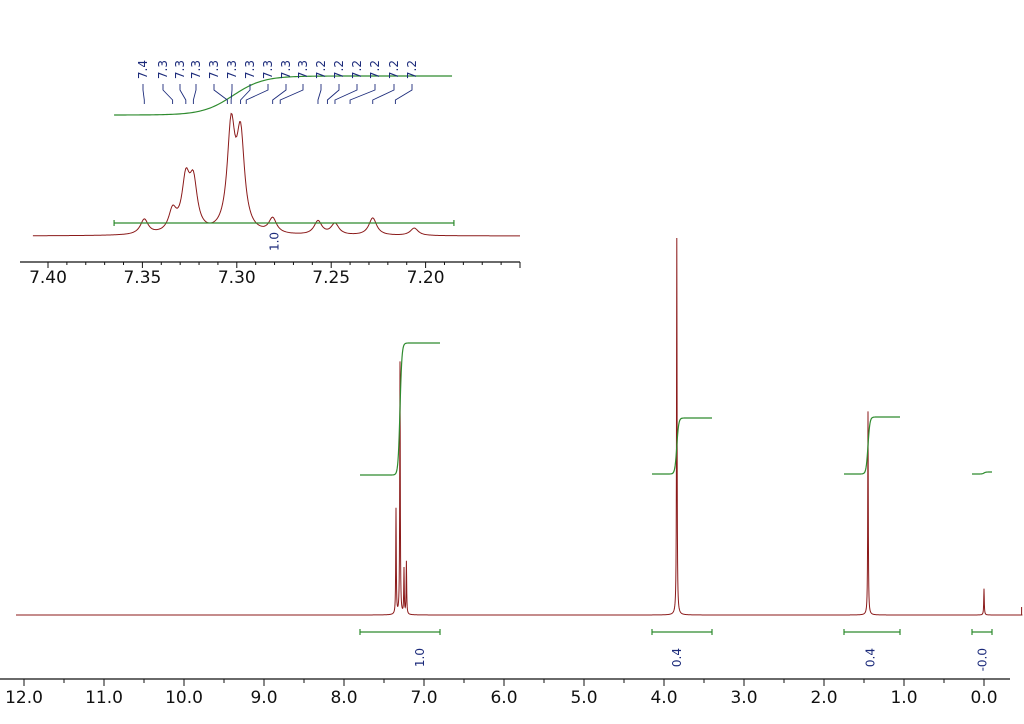  I want to click on x-tick-label: 2.0, so click(823, 698).